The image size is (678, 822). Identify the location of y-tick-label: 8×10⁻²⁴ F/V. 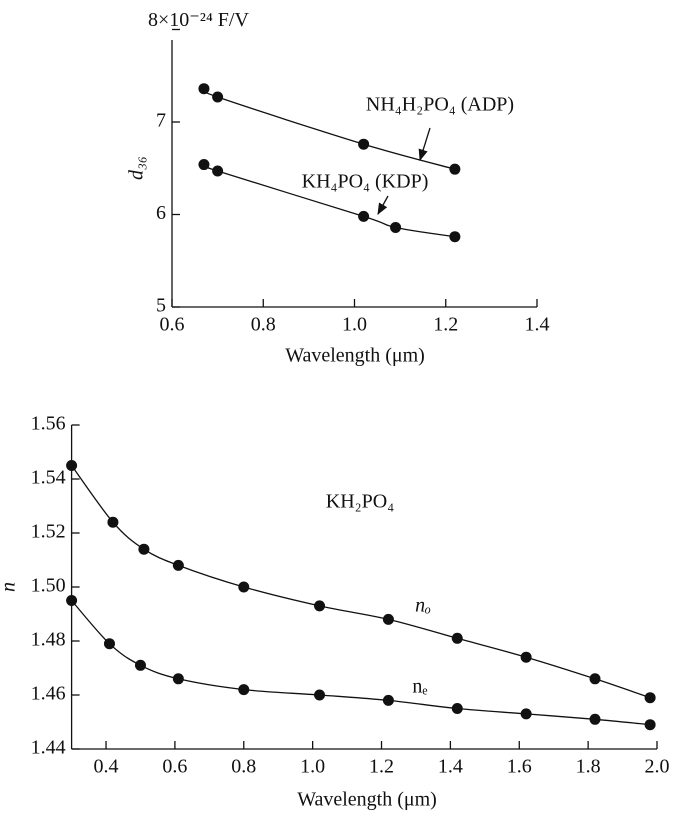
(198, 20).